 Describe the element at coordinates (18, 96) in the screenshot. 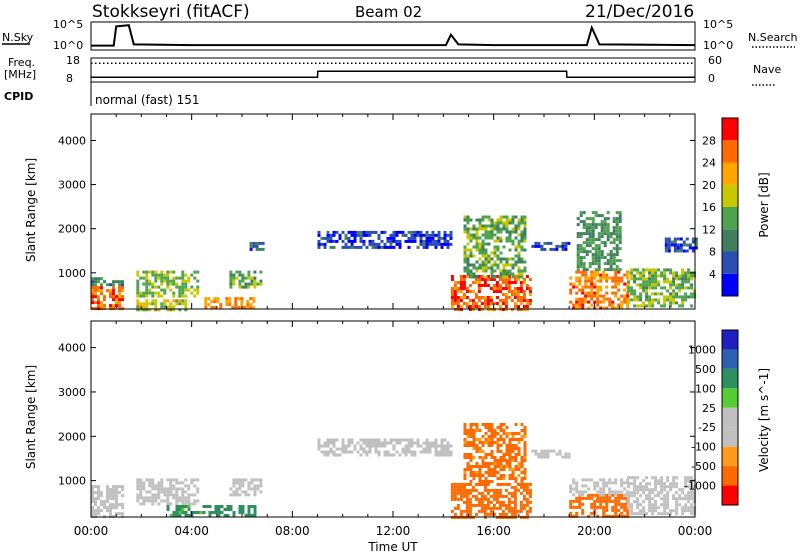

I see `cpid-label: CPID` at that location.